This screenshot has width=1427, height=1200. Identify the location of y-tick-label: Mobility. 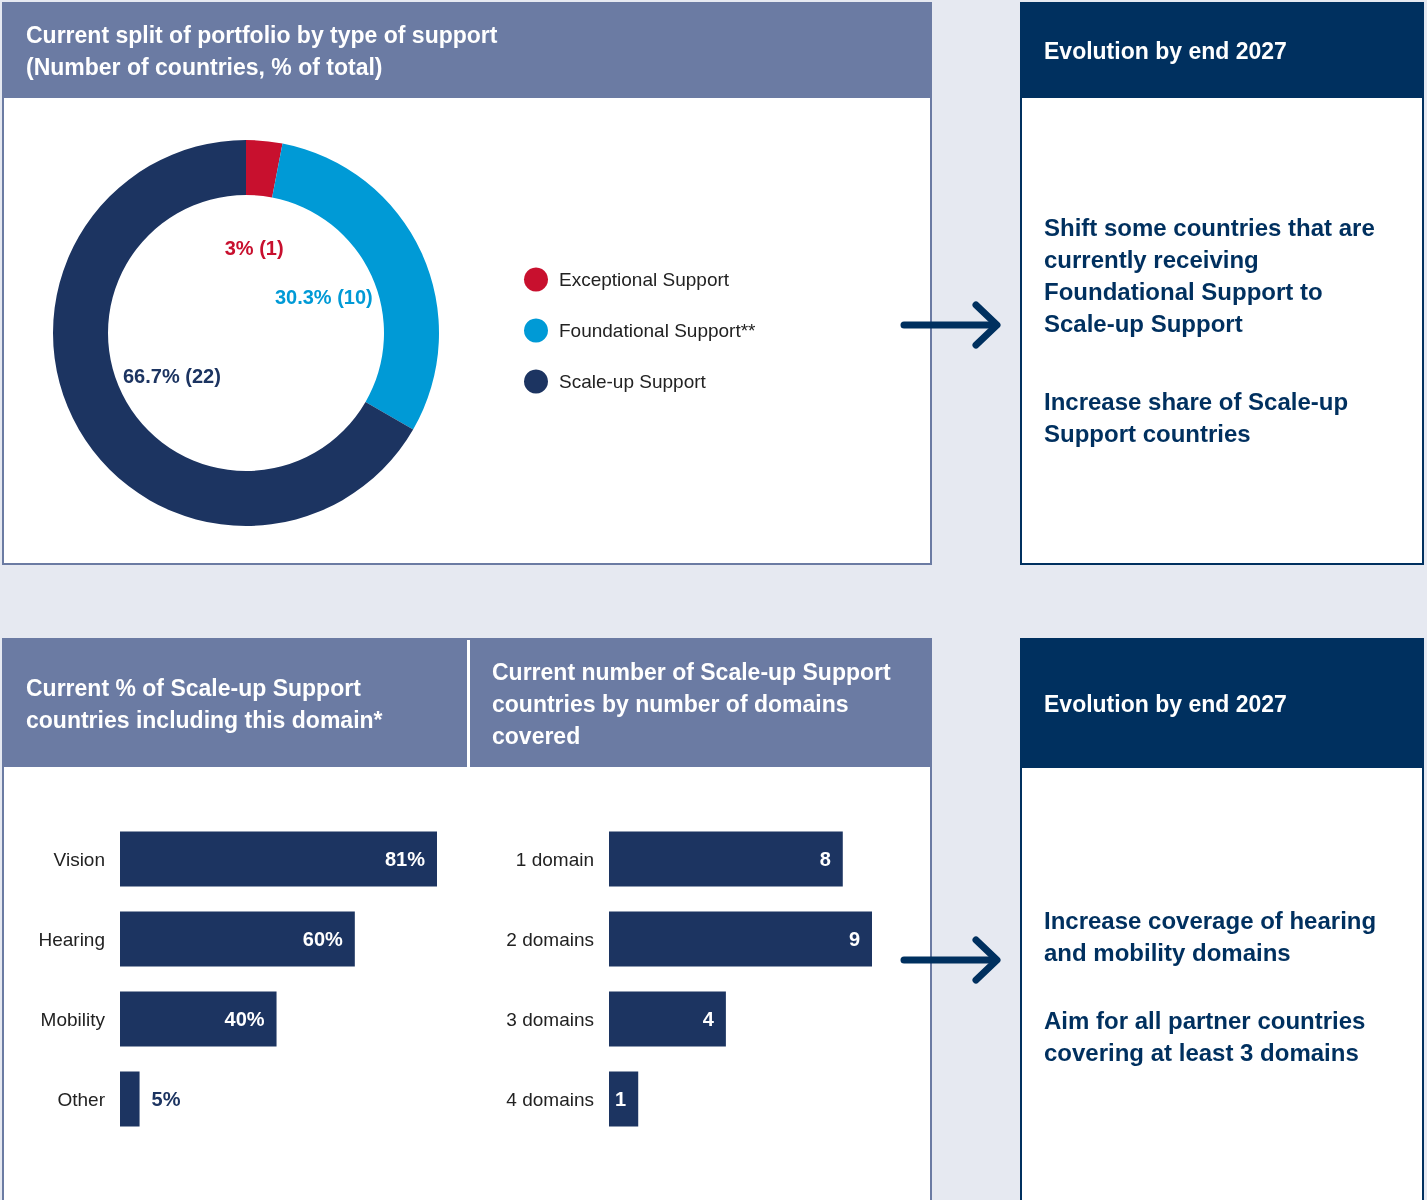
(73, 1019).